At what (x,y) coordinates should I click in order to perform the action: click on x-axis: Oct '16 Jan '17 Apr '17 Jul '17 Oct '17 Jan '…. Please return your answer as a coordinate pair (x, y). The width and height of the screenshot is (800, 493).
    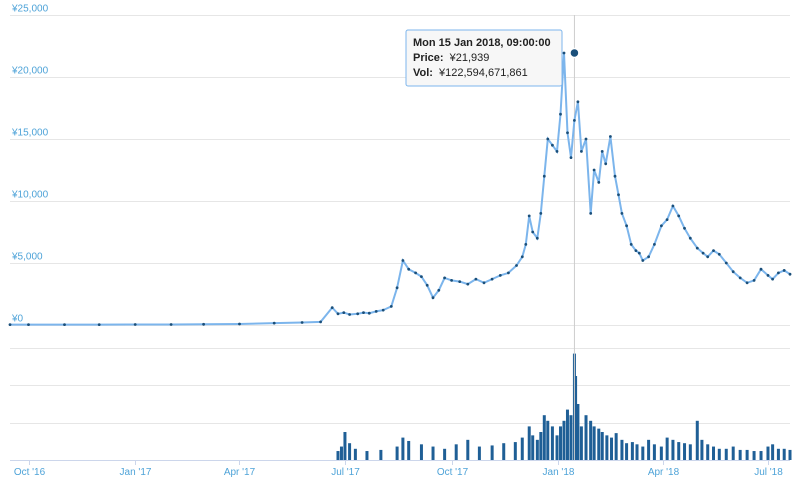
    Looking at the image, I should click on (398, 469).